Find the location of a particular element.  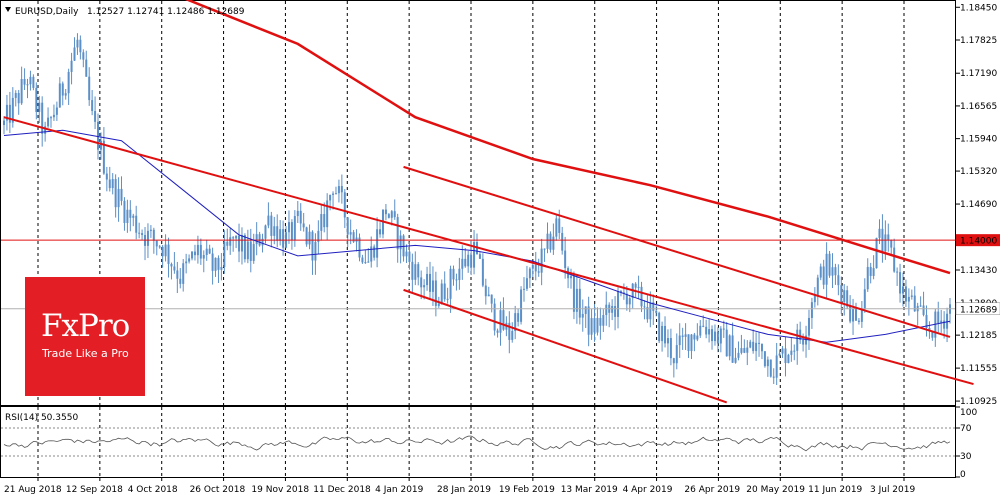

date-label: 11 Dec 2018 is located at coordinates (342, 490).